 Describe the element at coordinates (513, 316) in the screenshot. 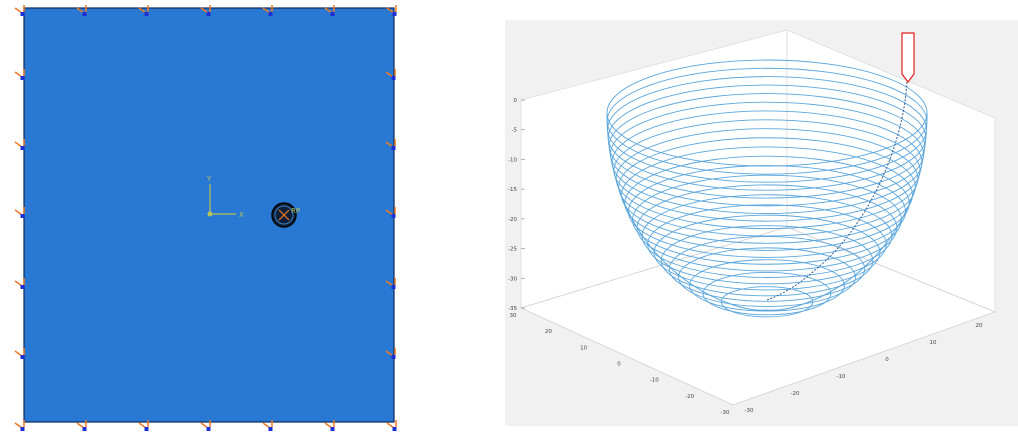

I see `x-tick-label: 30` at that location.